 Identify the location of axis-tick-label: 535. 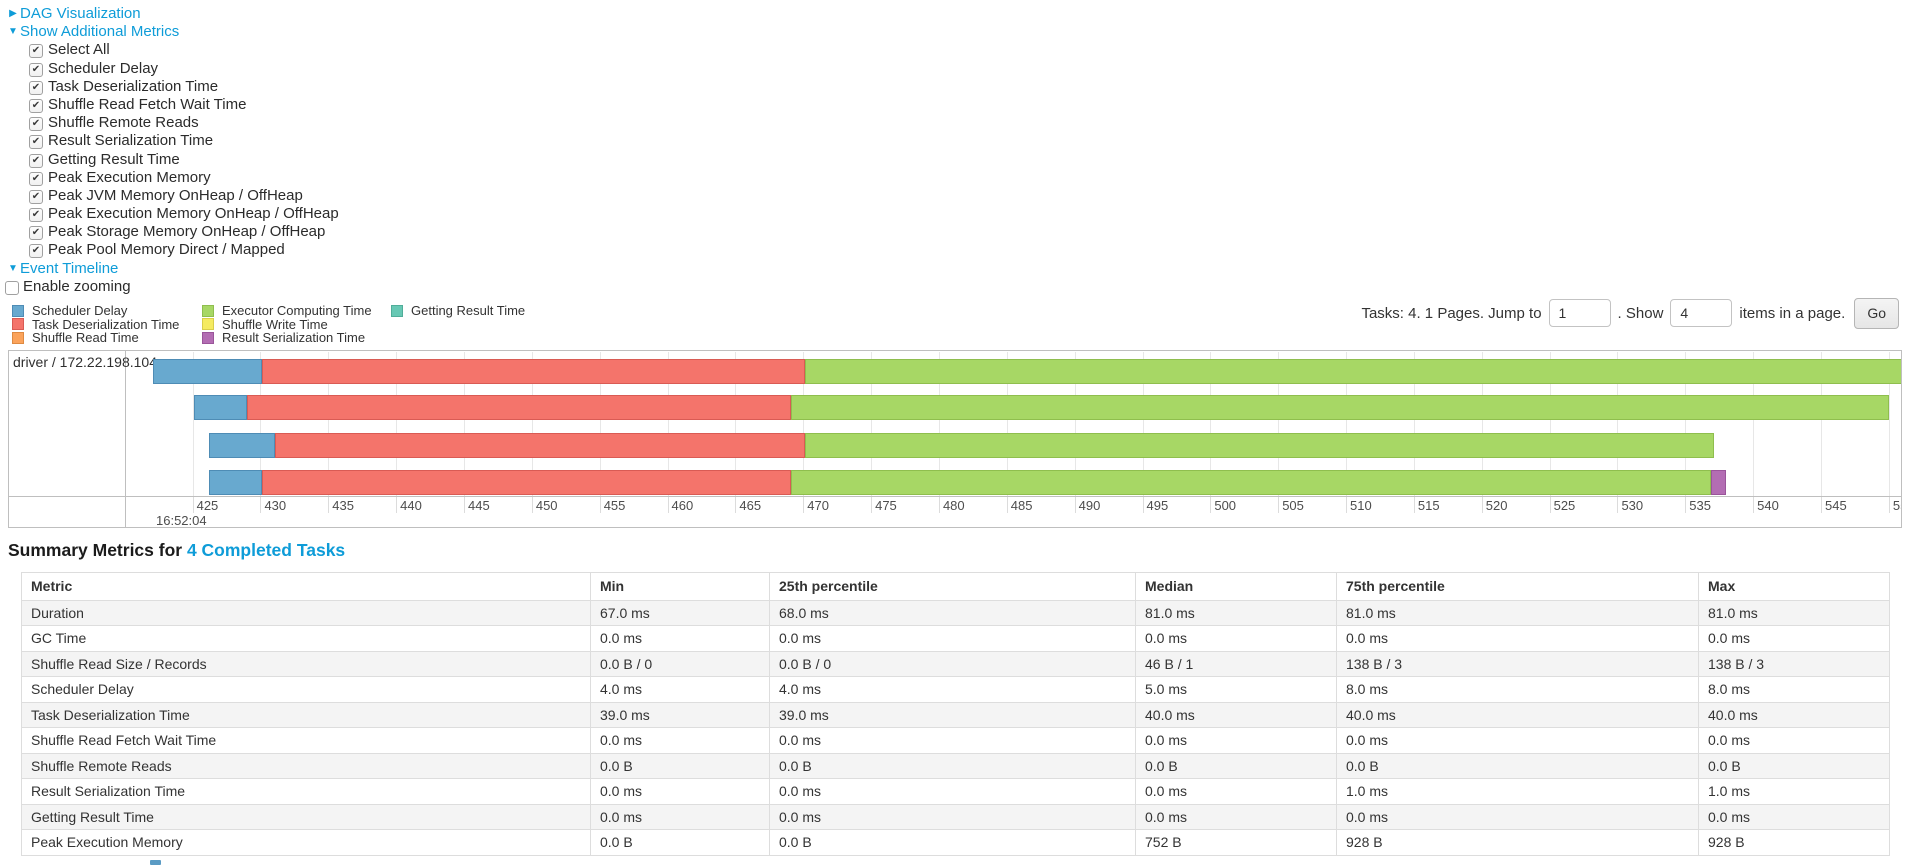
(1700, 505).